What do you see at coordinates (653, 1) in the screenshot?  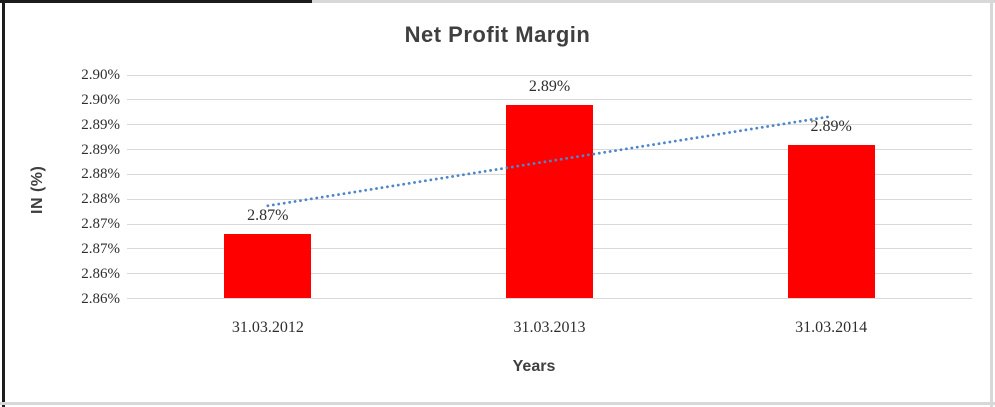 I see `frame-border-top-light` at bounding box center [653, 1].